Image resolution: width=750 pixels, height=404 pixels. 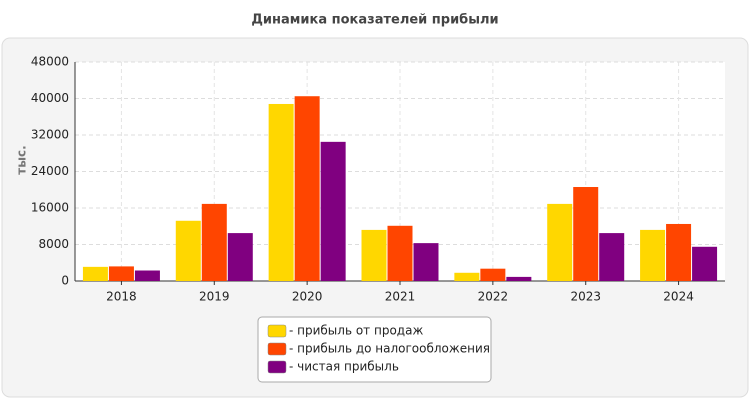 I want to click on legend, so click(x=374, y=349).